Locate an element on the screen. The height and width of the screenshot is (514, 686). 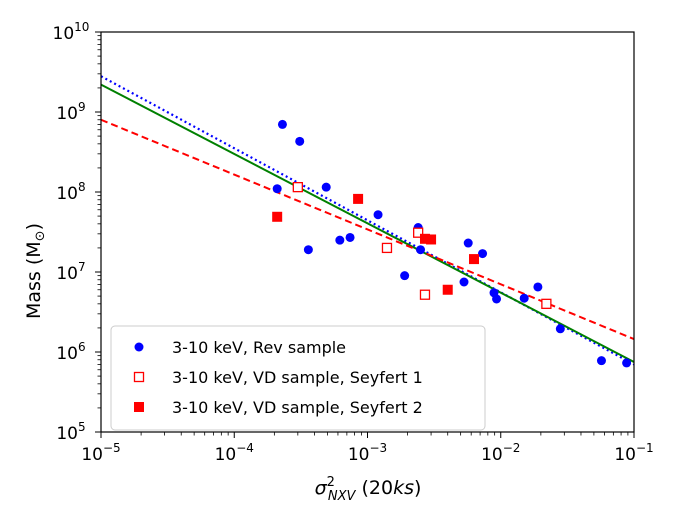
x-label-sigma: σ is located at coordinates (321, 488).